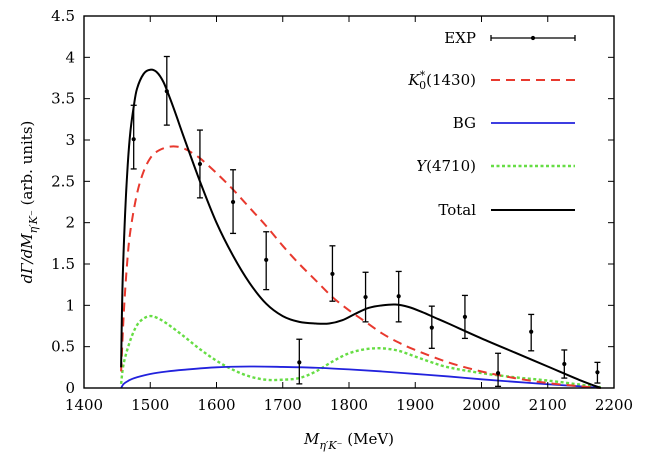 This screenshot has height=456, width=645. Describe the element at coordinates (70, 223) in the screenshot. I see `y-tick-label: 2` at that location.